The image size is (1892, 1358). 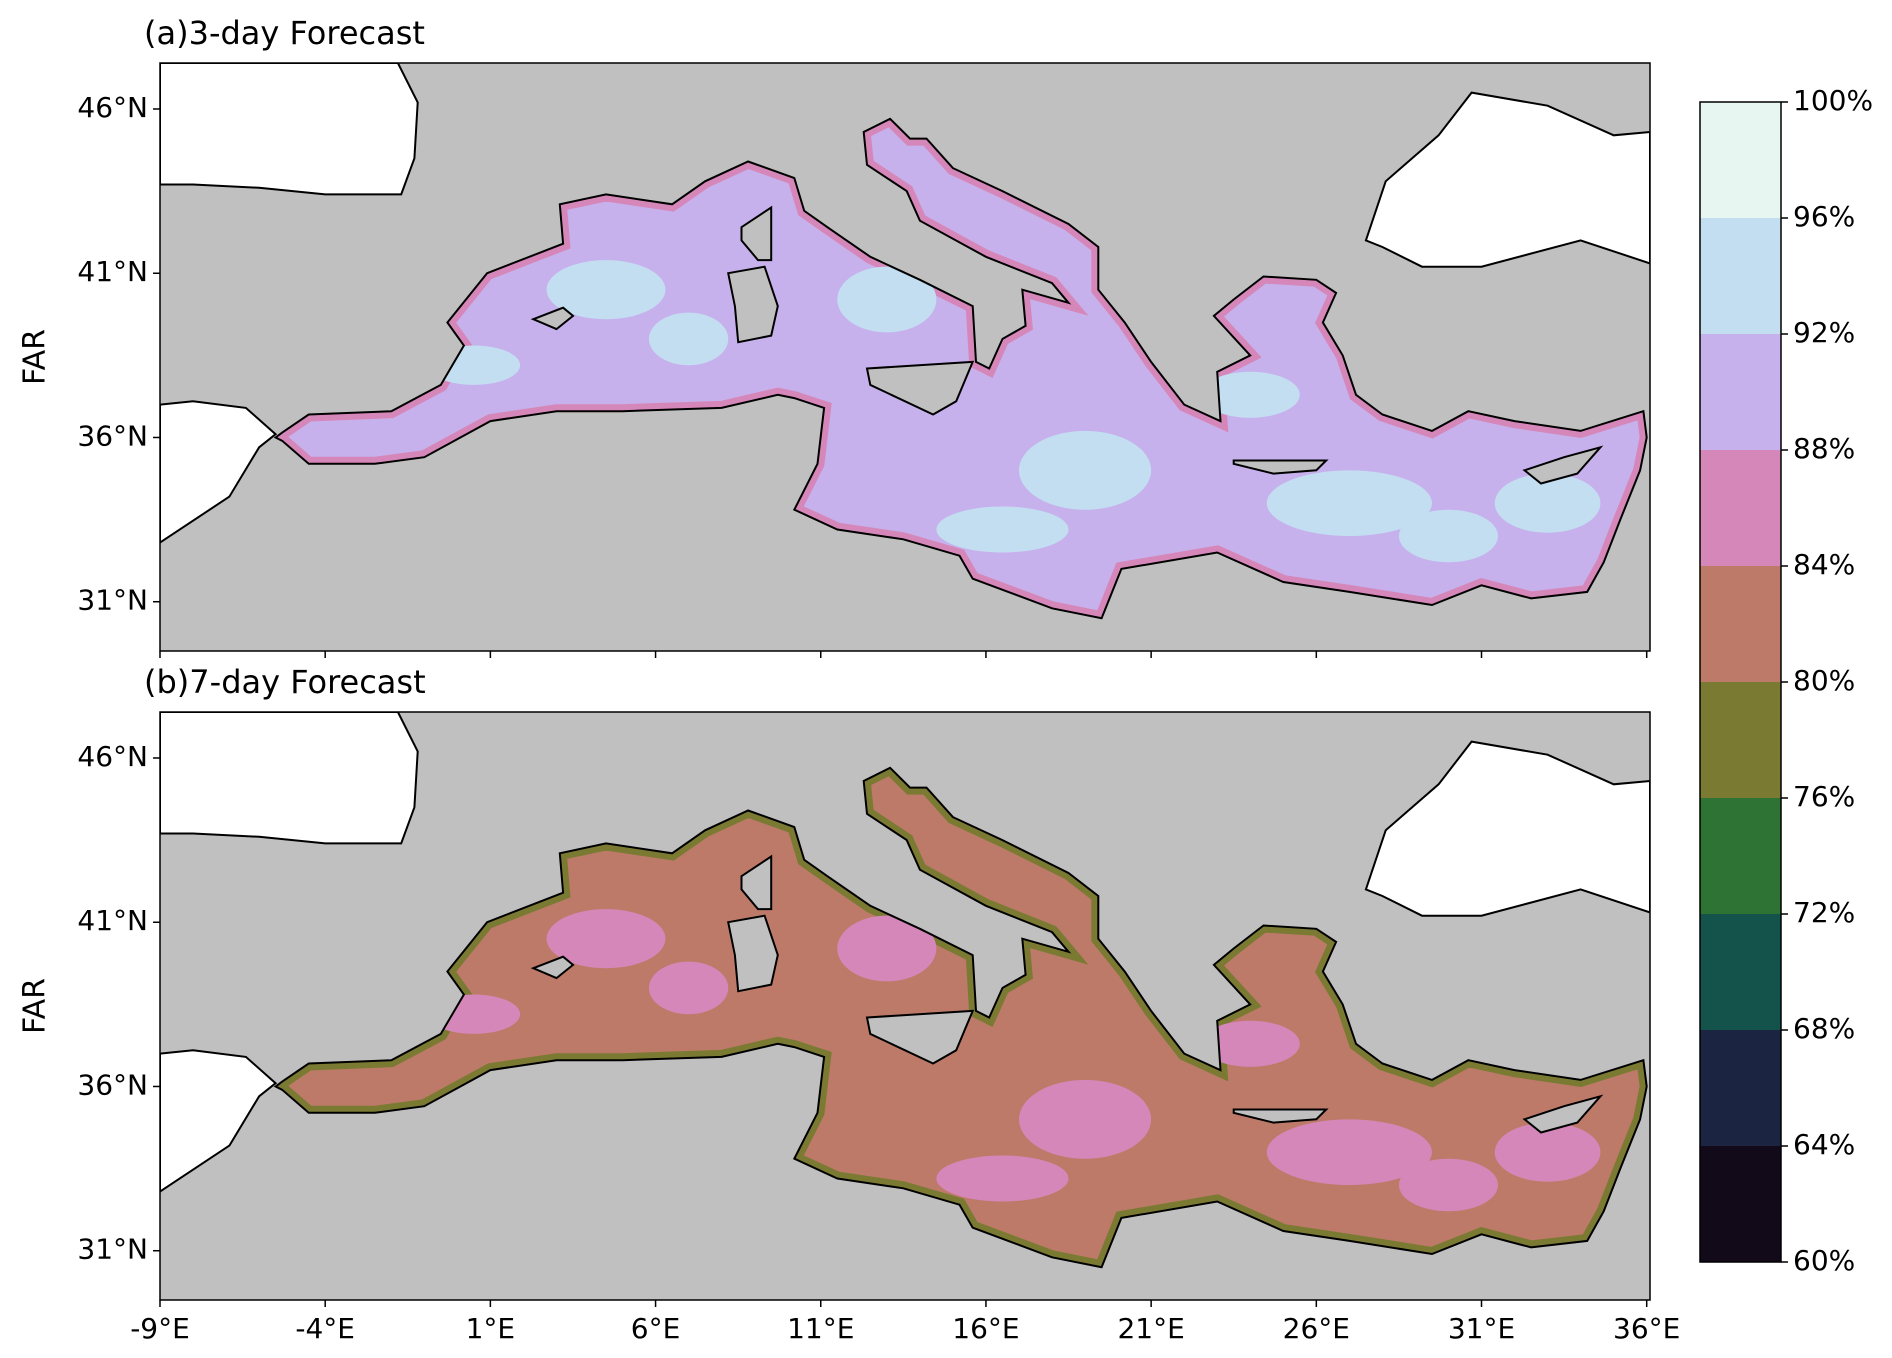 What do you see at coordinates (985, 1328) in the screenshot?
I see `x-tick-label: 16°E` at bounding box center [985, 1328].